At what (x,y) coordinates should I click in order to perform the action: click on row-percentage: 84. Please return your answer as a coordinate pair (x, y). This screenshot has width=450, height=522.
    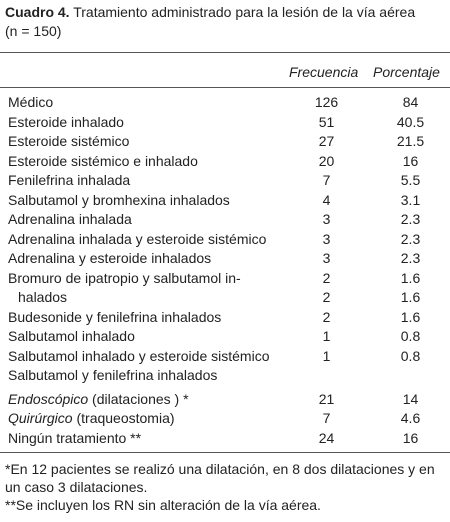
    Looking at the image, I should click on (410, 102).